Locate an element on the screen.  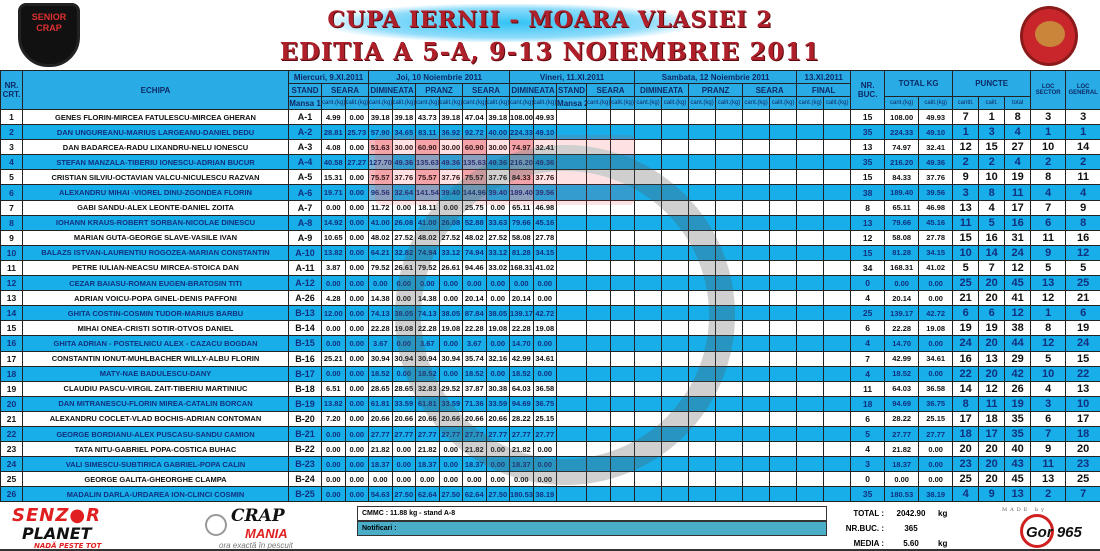
puncte-calit: 14 is located at coordinates (992, 252).